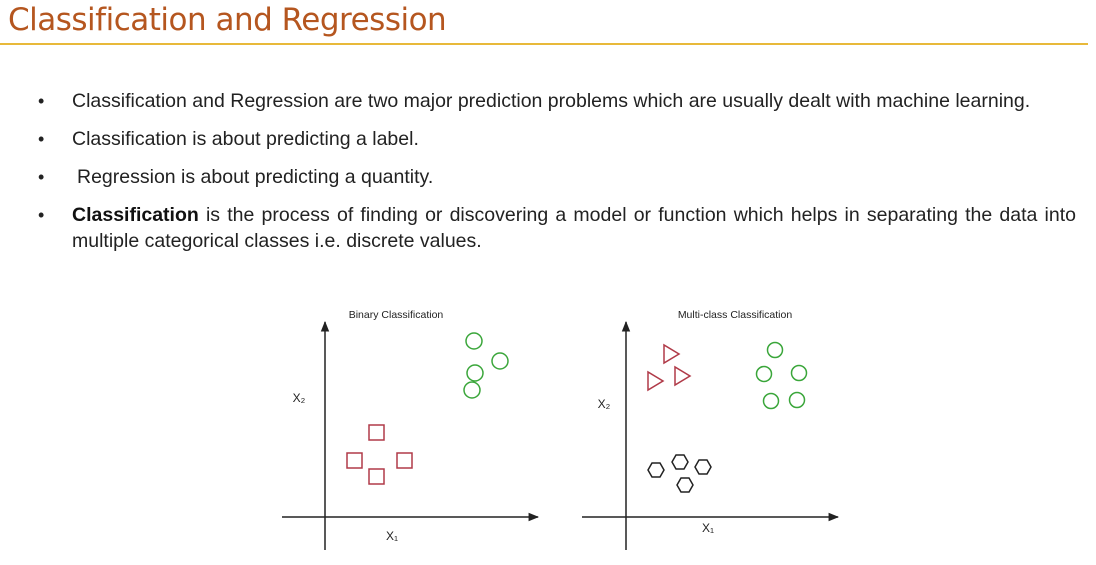  I want to click on slide-title: Classification and Regression, so click(227, 20).